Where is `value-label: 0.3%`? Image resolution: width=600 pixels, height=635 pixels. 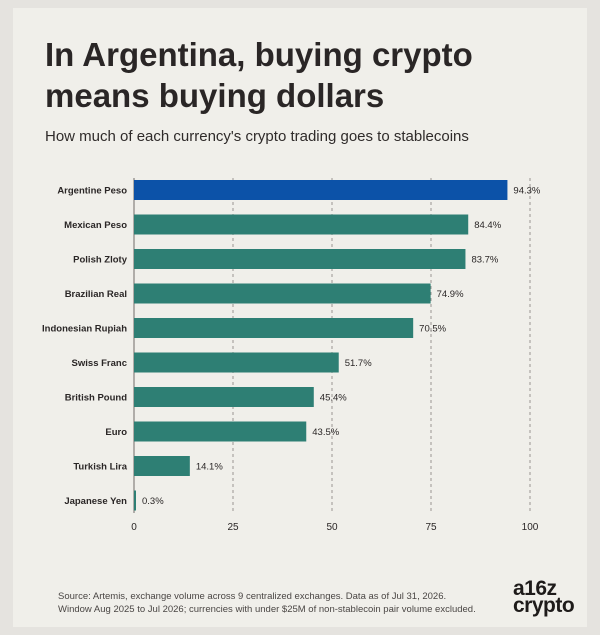
value-label: 0.3% is located at coordinates (153, 501).